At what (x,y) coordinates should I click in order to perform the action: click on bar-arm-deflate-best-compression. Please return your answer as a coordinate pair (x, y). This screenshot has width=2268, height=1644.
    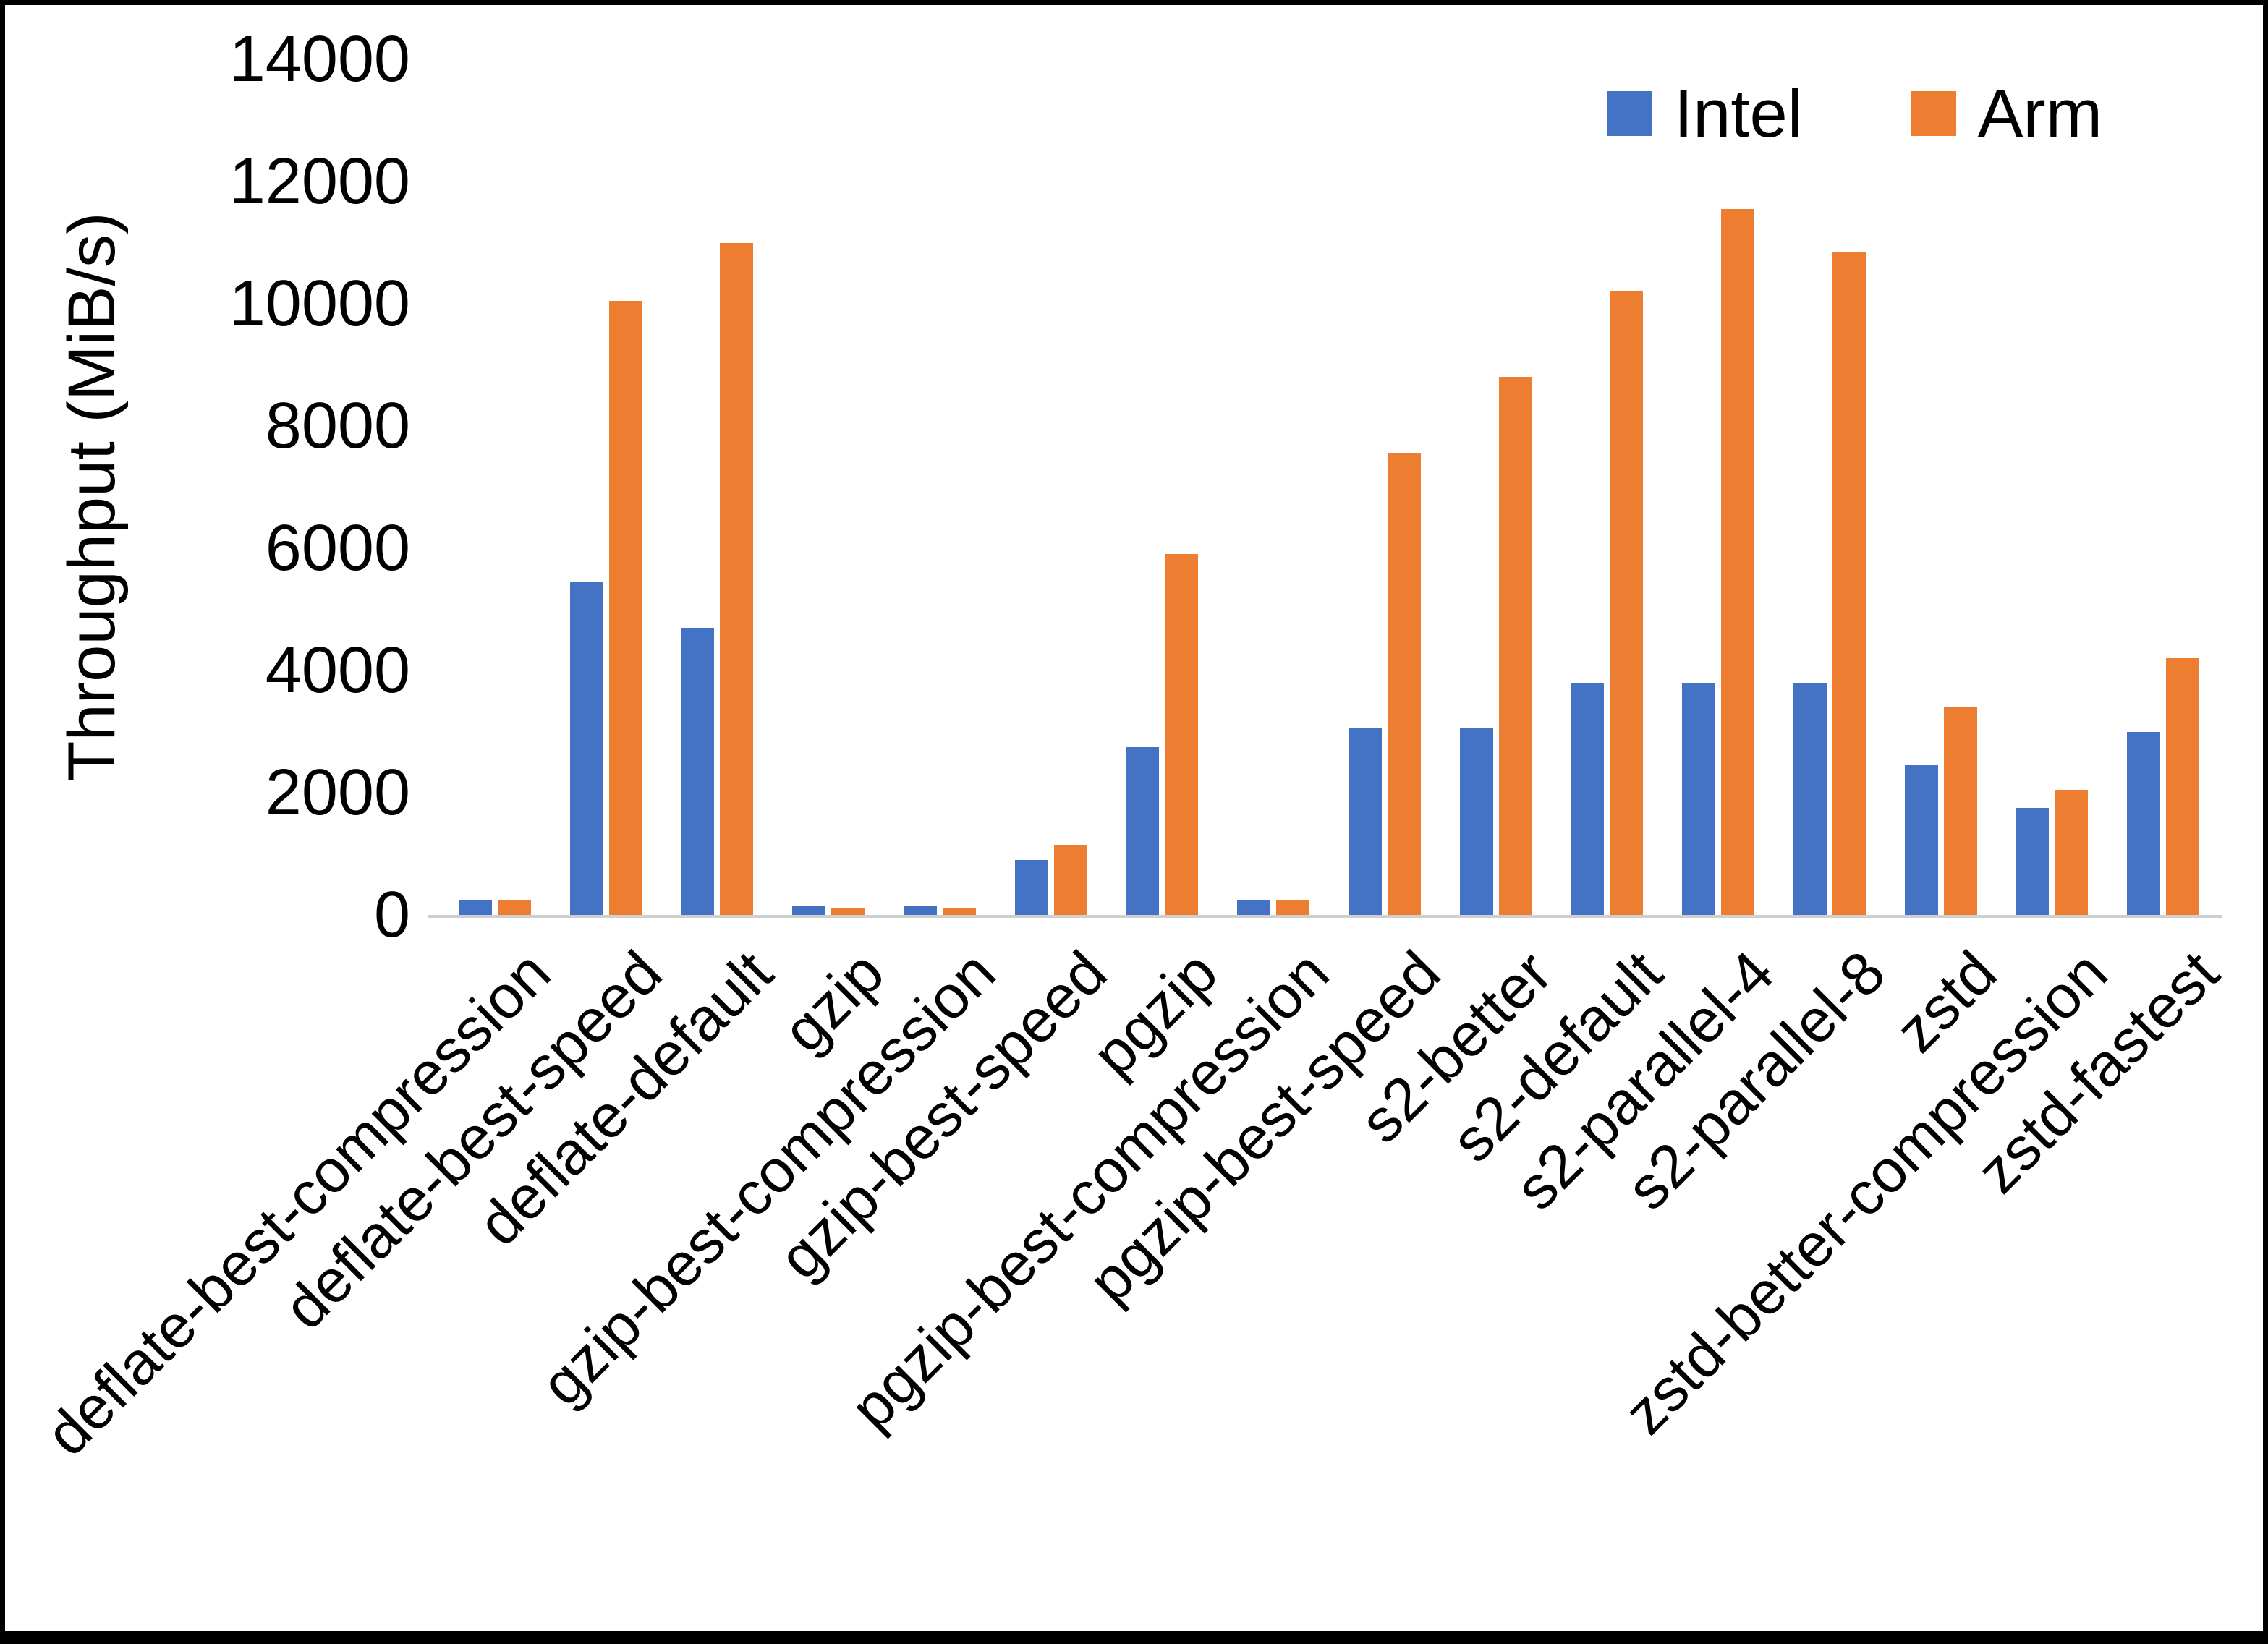
    Looking at the image, I should click on (514, 907).